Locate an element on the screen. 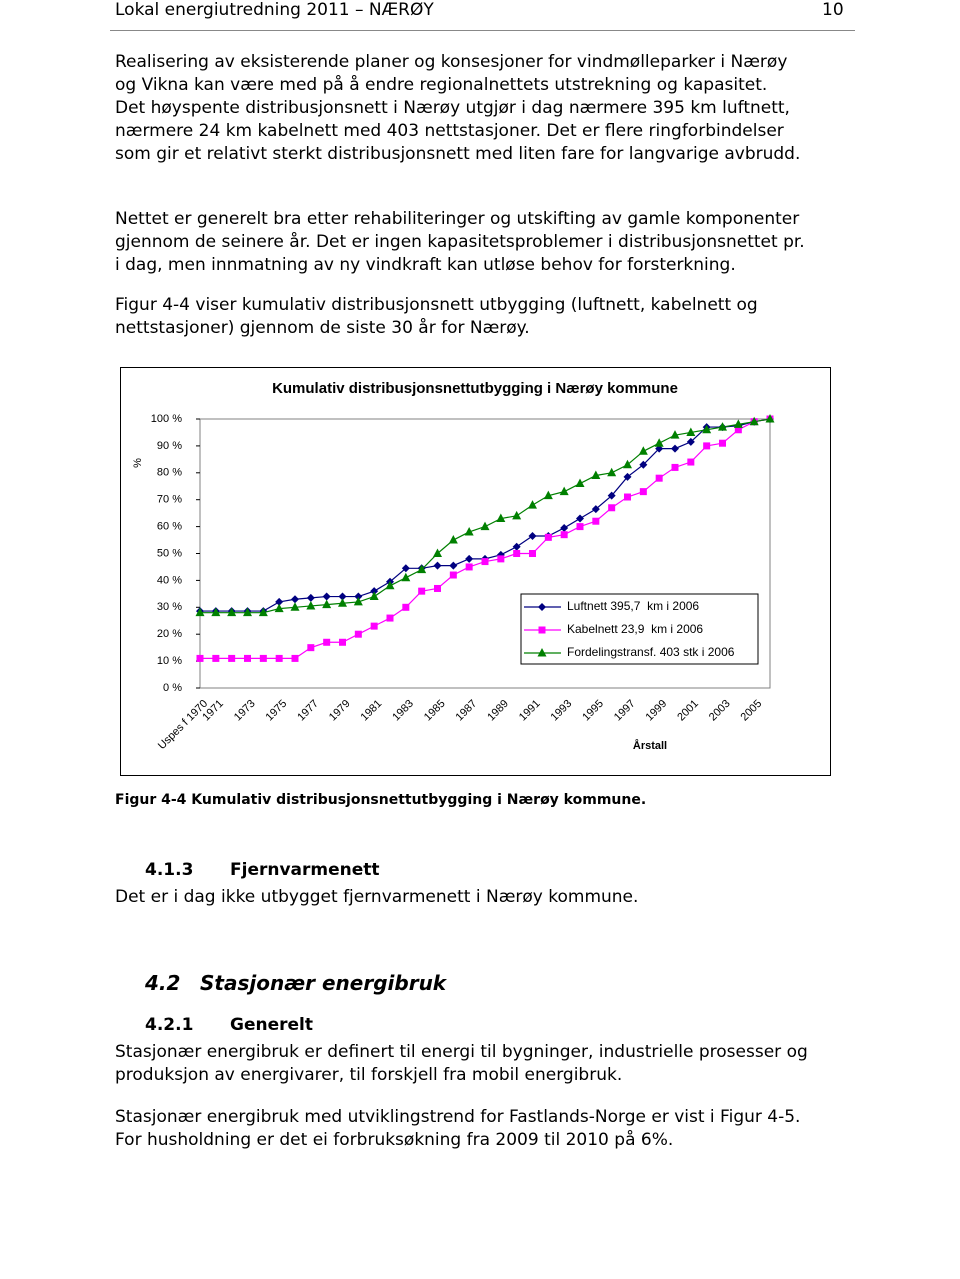 The height and width of the screenshot is (1279, 960). page-number: 10 is located at coordinates (833, 10).